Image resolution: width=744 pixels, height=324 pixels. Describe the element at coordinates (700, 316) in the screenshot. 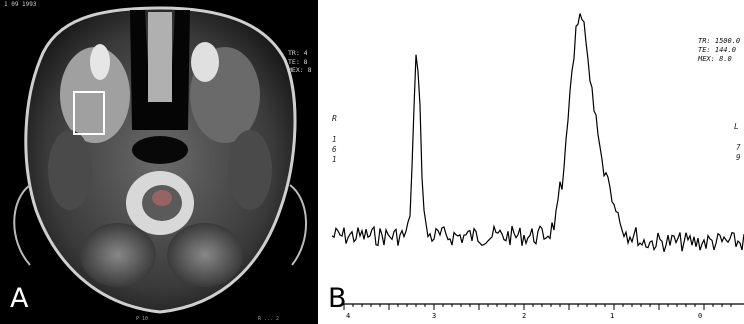

I see `tick-label-0: 0` at that location.